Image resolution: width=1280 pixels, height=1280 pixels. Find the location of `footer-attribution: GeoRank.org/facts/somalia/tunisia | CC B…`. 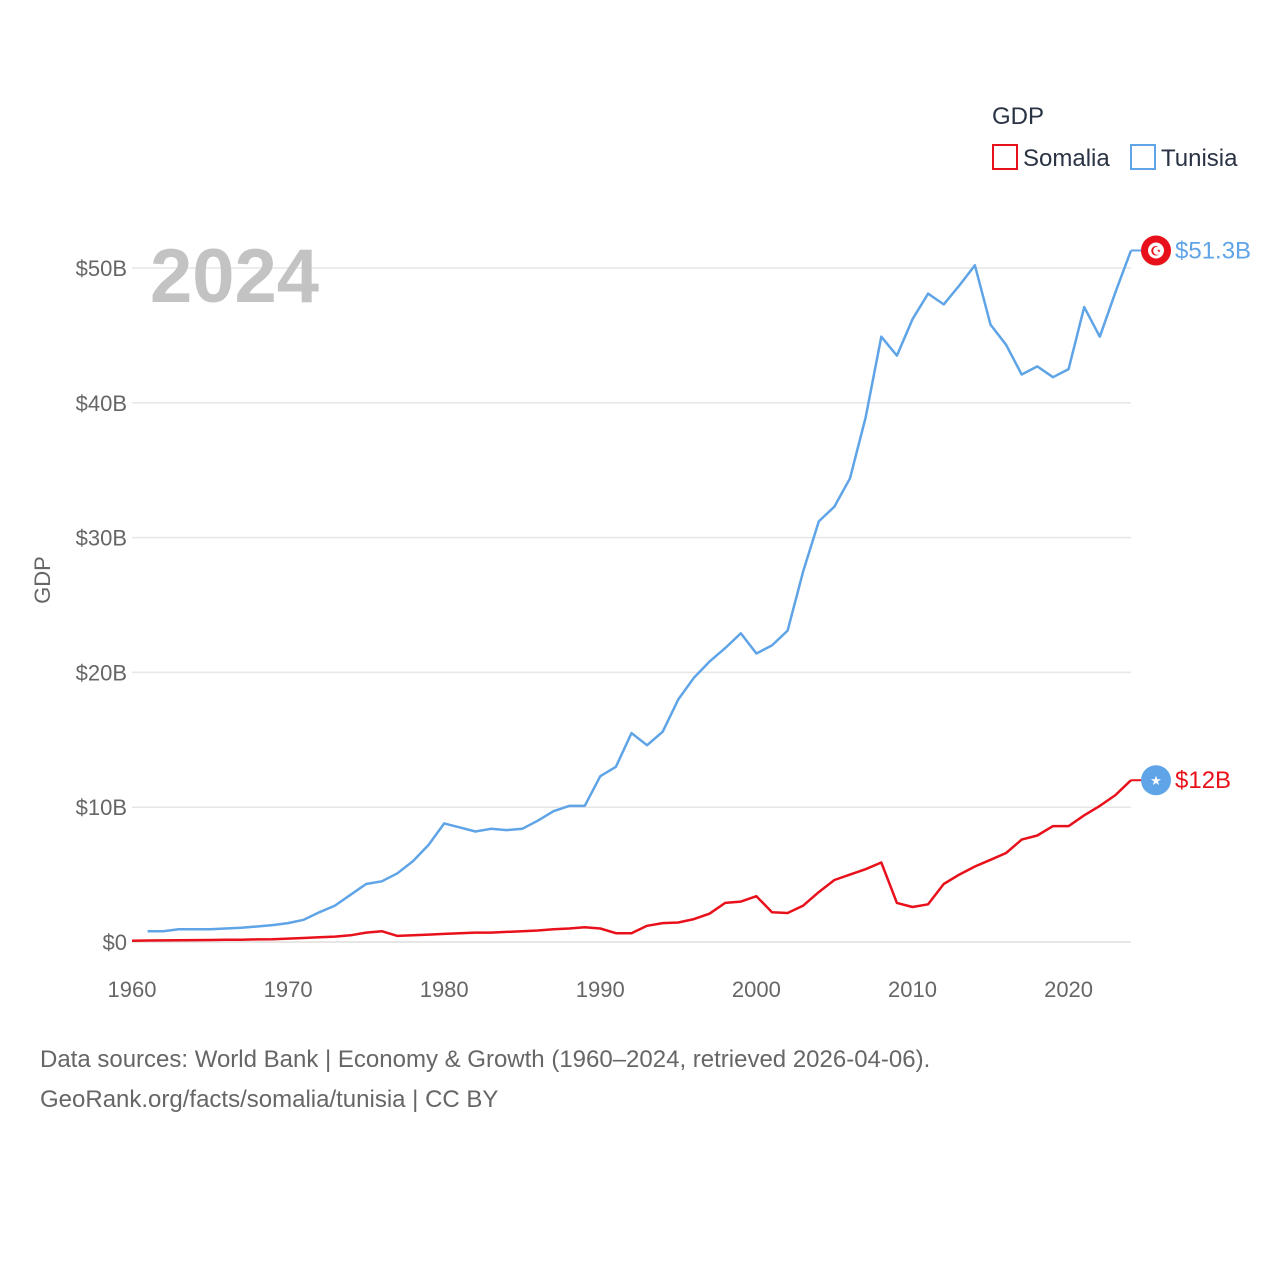

footer-attribution: GeoRank.org/facts/somalia/tunisia | CC B… is located at coordinates (269, 1099).